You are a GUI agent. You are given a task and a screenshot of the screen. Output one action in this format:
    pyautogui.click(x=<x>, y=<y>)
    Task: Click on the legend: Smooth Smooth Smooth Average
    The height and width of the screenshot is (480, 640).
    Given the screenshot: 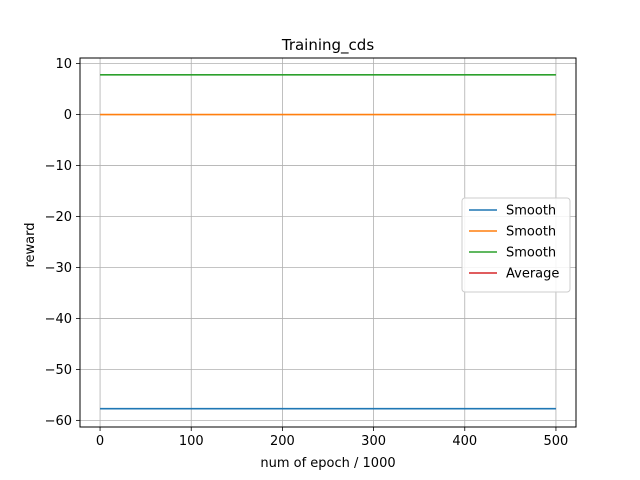 What is the action you would take?
    pyautogui.click(x=516, y=245)
    